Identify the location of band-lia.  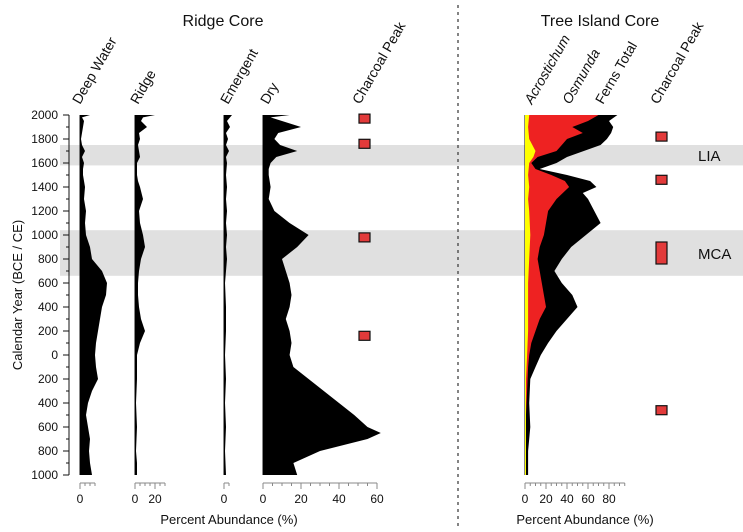
(401, 155).